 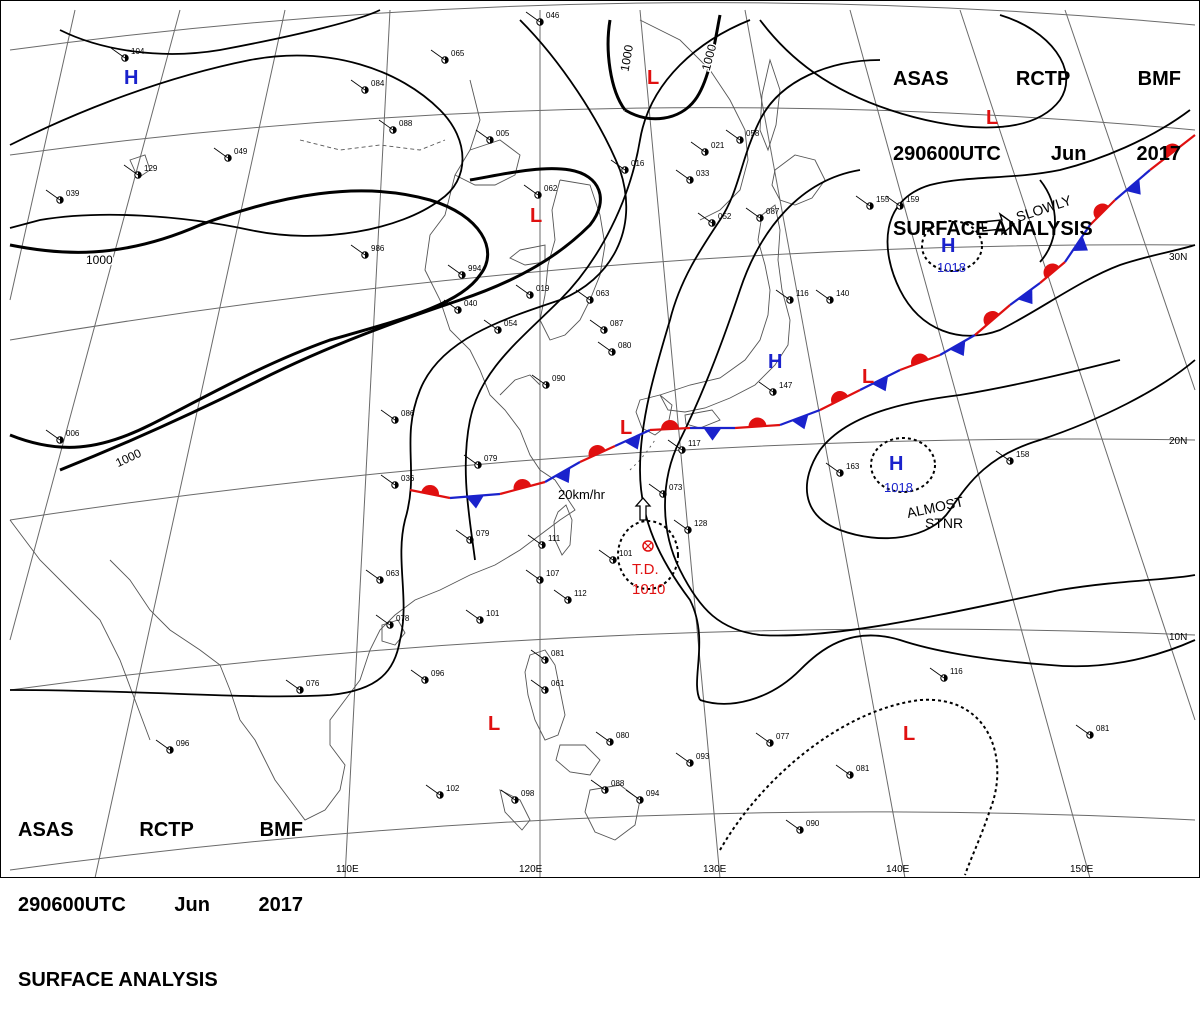 I want to click on lon-label-140e: 140E, so click(x=898, y=869).